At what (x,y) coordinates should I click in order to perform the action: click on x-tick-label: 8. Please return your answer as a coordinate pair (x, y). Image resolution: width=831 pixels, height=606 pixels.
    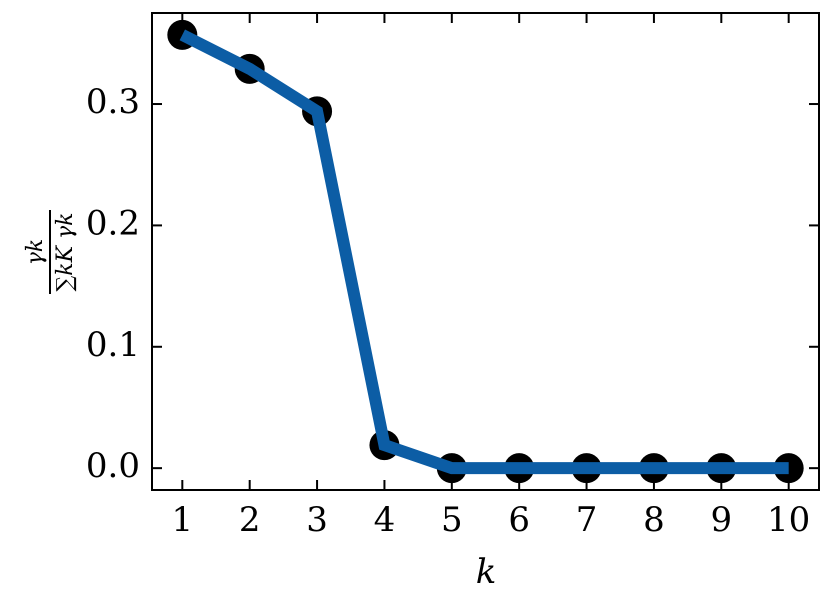
    Looking at the image, I should click on (654, 520).